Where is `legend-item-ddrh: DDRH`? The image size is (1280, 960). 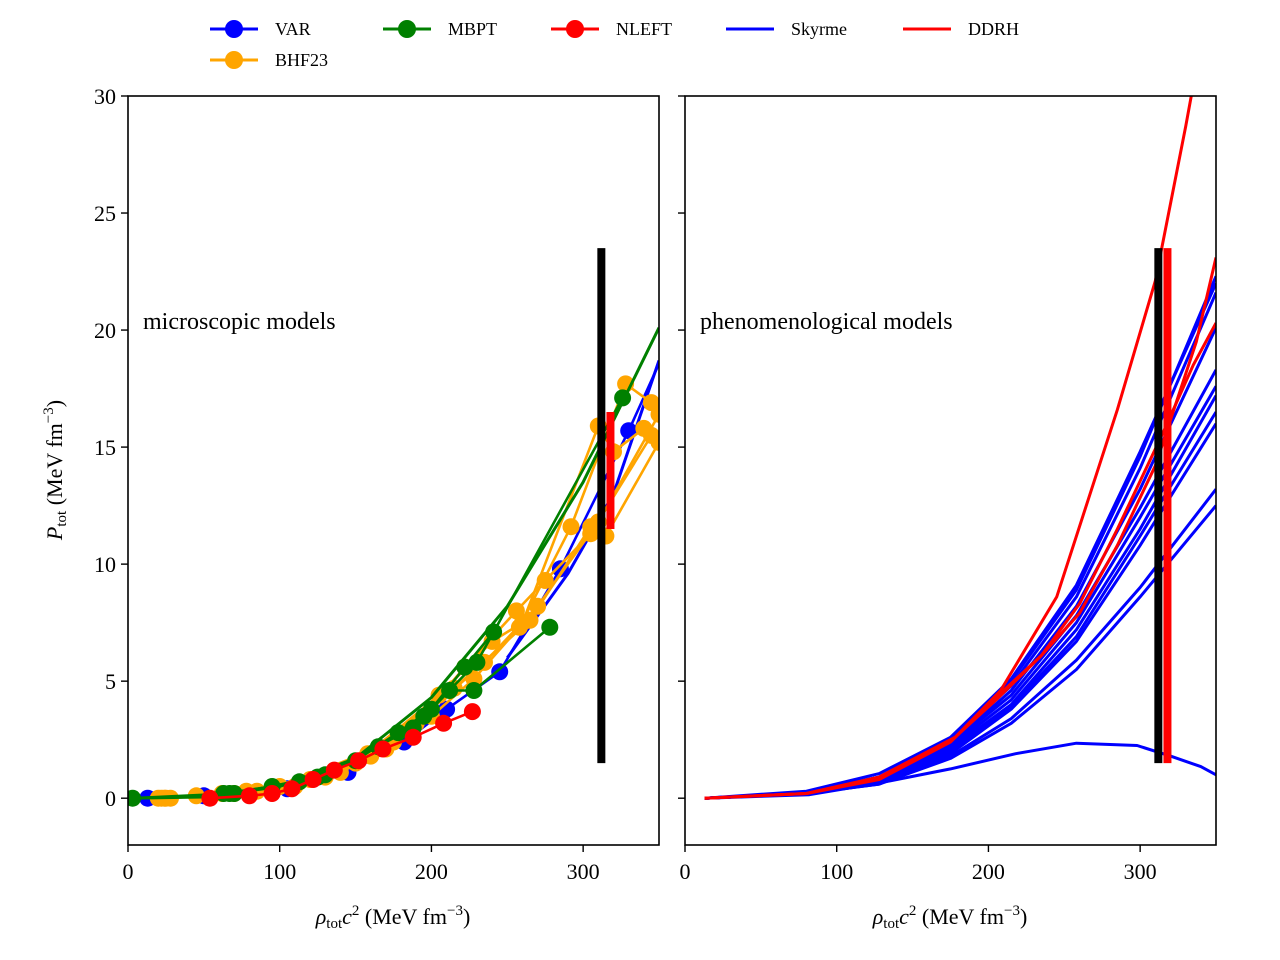 legend-item-ddrh: DDRH is located at coordinates (961, 29).